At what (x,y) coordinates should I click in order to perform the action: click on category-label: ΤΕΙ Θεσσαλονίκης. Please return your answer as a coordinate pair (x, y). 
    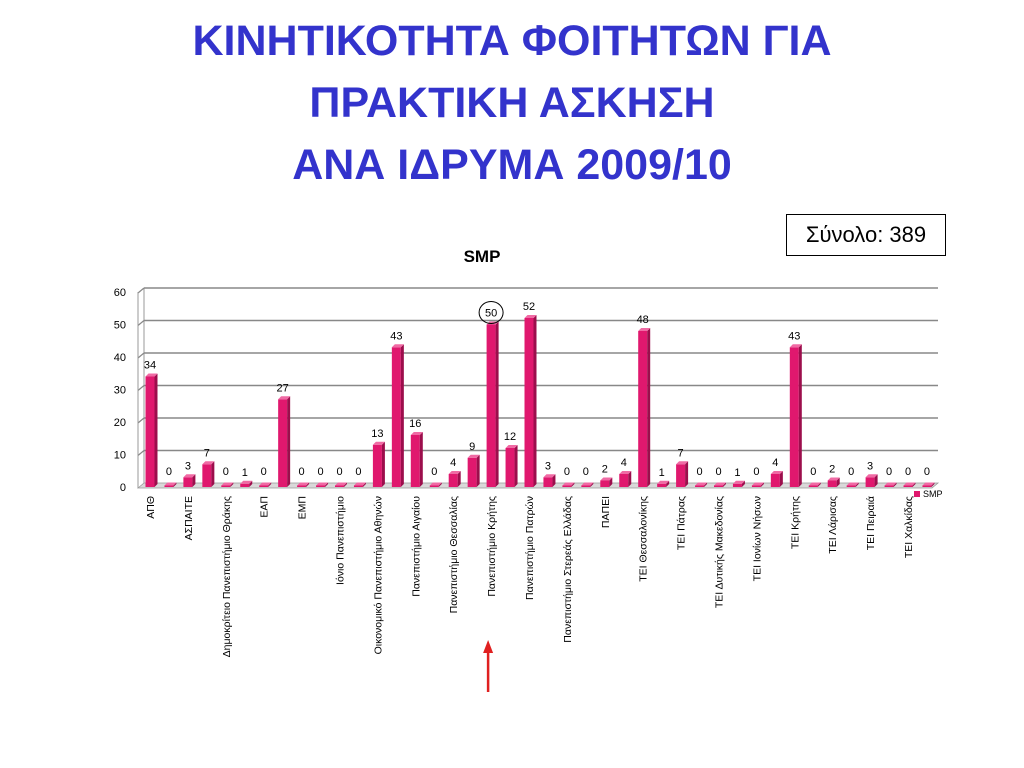
    Looking at the image, I should click on (644, 539).